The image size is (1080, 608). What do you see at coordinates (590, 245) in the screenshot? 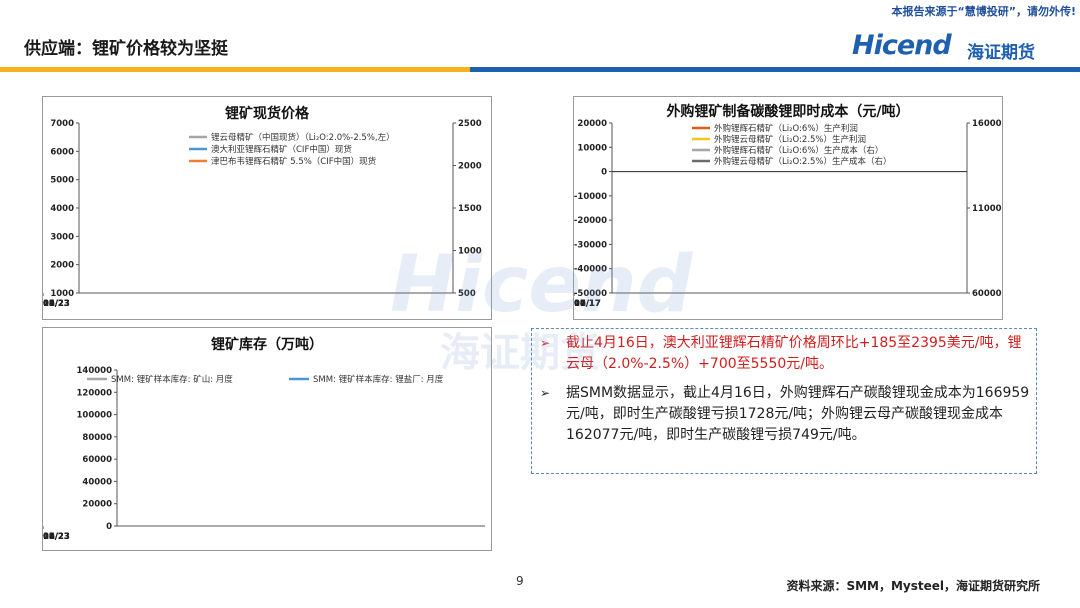
I see `y-left-tick-label: -30000` at bounding box center [590, 245].